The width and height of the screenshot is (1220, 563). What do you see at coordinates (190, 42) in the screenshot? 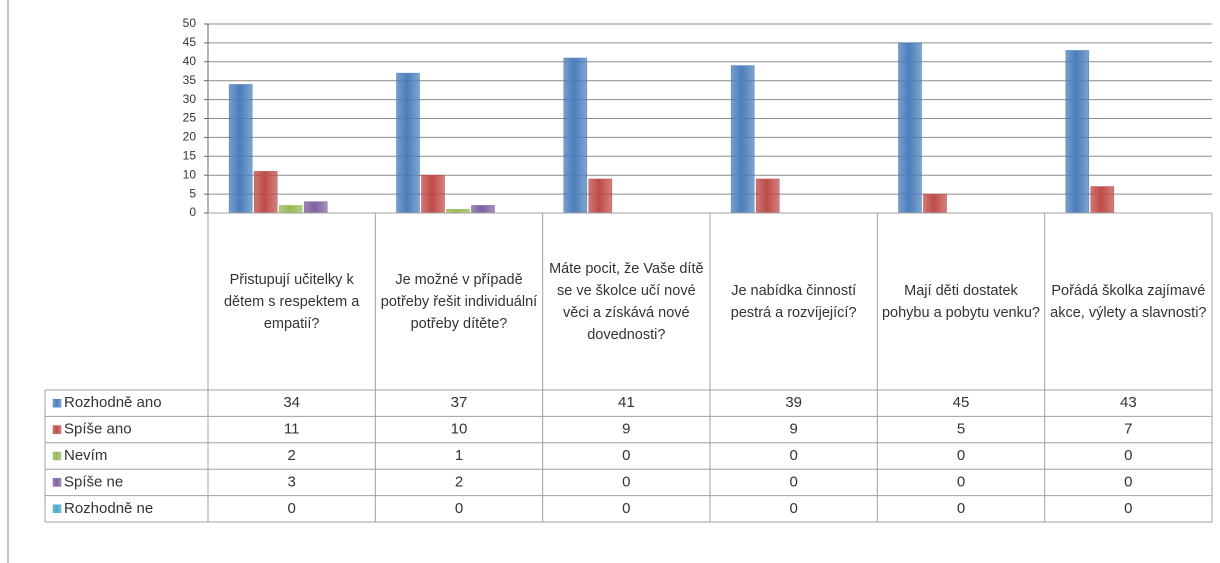
I see `y-tick-label: 45` at bounding box center [190, 42].